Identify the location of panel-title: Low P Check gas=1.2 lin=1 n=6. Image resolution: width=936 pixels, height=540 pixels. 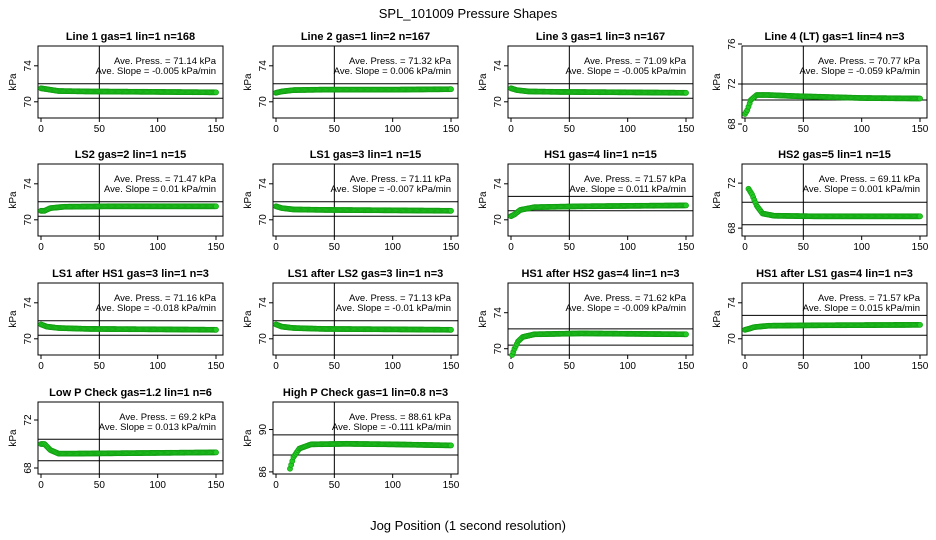
(130, 393).